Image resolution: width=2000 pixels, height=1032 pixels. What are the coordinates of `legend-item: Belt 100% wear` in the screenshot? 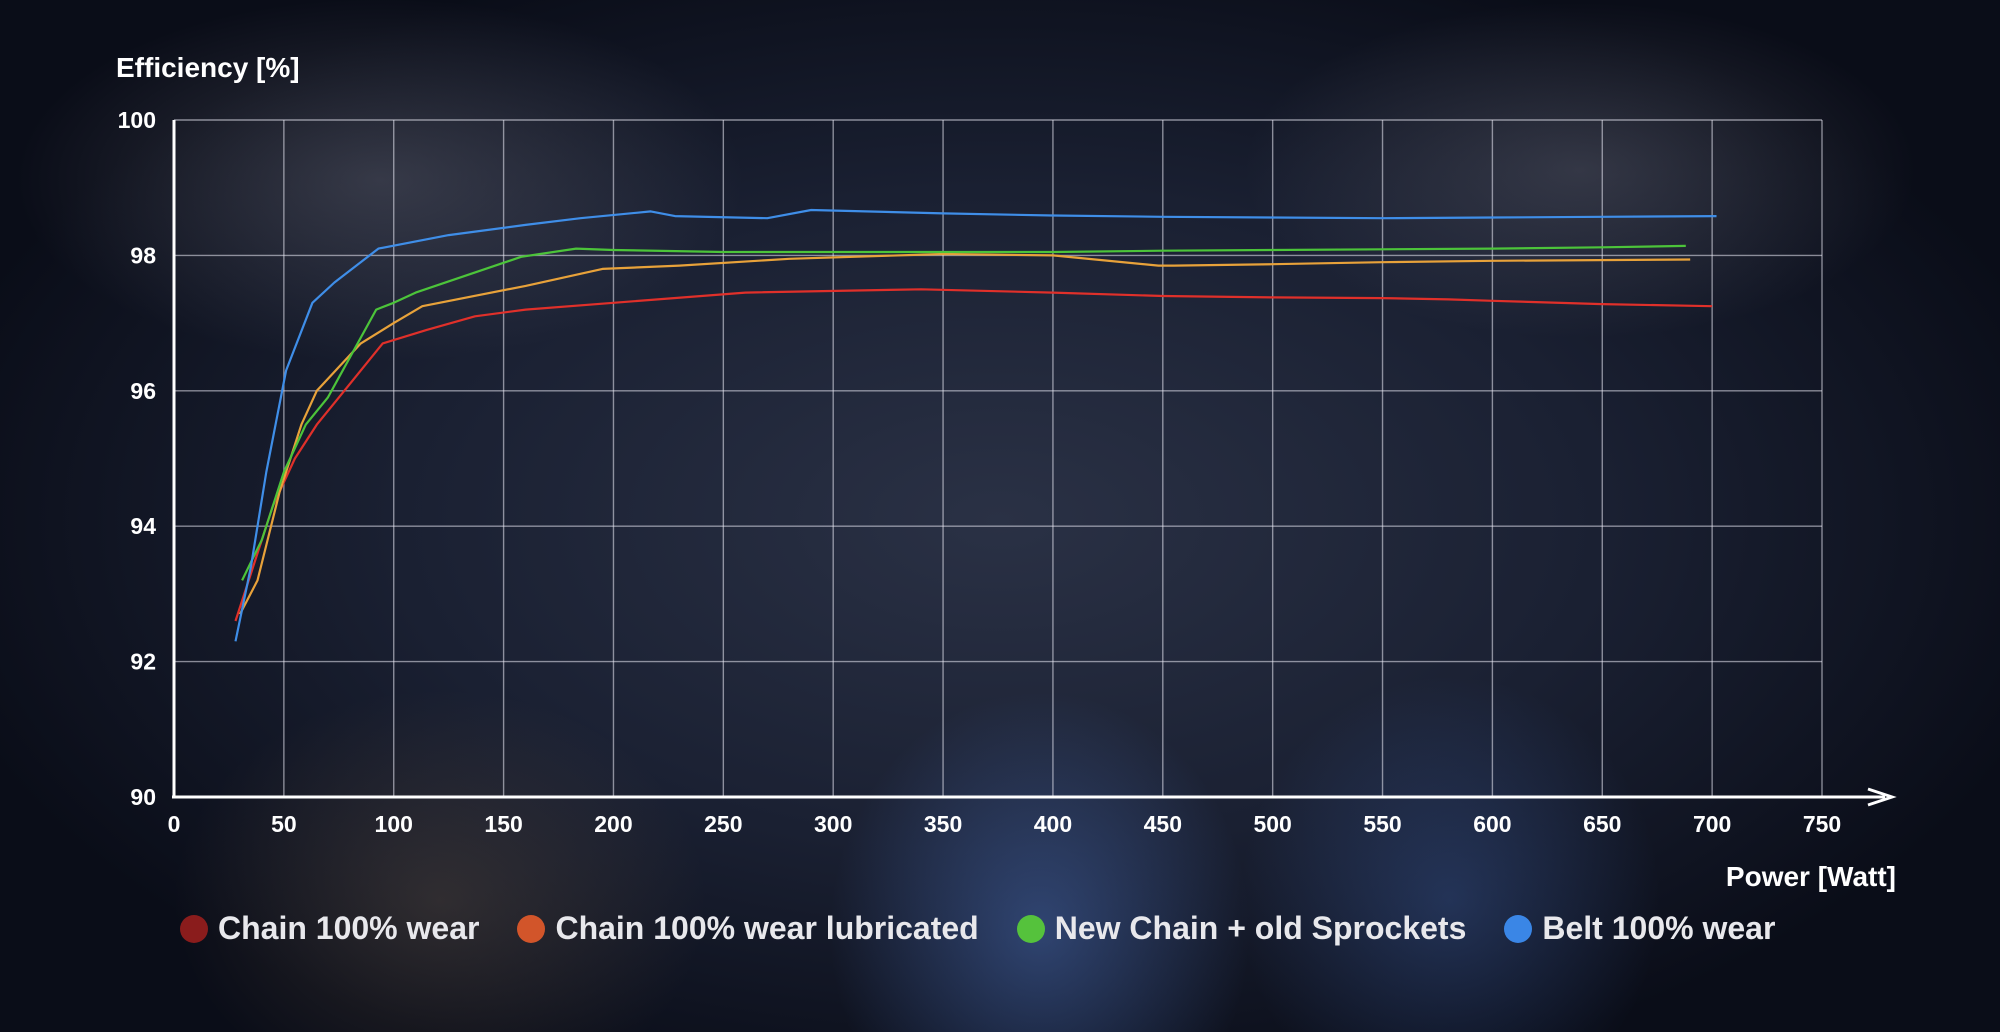 It's located at (1639, 928).